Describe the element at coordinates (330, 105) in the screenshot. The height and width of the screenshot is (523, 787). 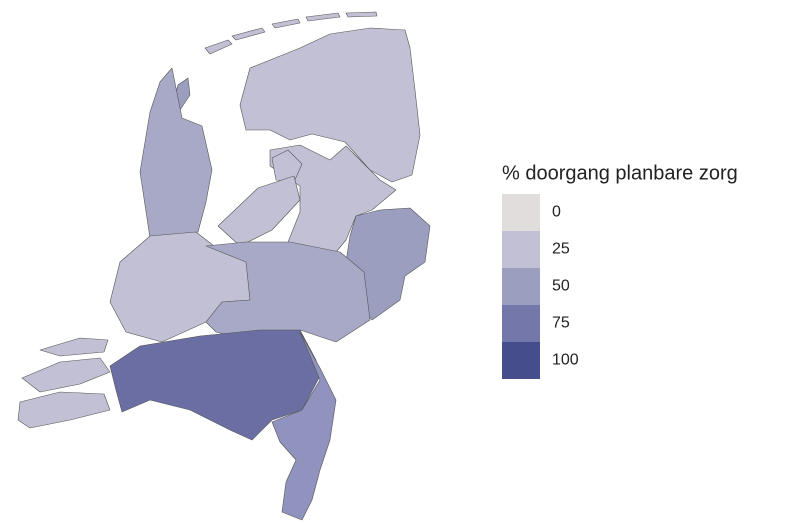
I see `north-region` at that location.